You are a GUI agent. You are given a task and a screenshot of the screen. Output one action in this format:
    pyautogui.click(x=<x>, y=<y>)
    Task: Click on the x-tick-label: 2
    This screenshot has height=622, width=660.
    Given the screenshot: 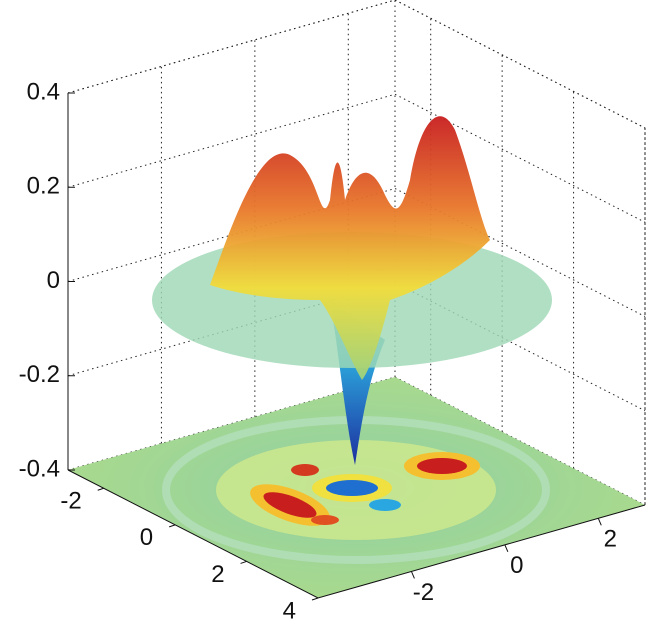 What is the action you would take?
    pyautogui.click(x=217, y=574)
    